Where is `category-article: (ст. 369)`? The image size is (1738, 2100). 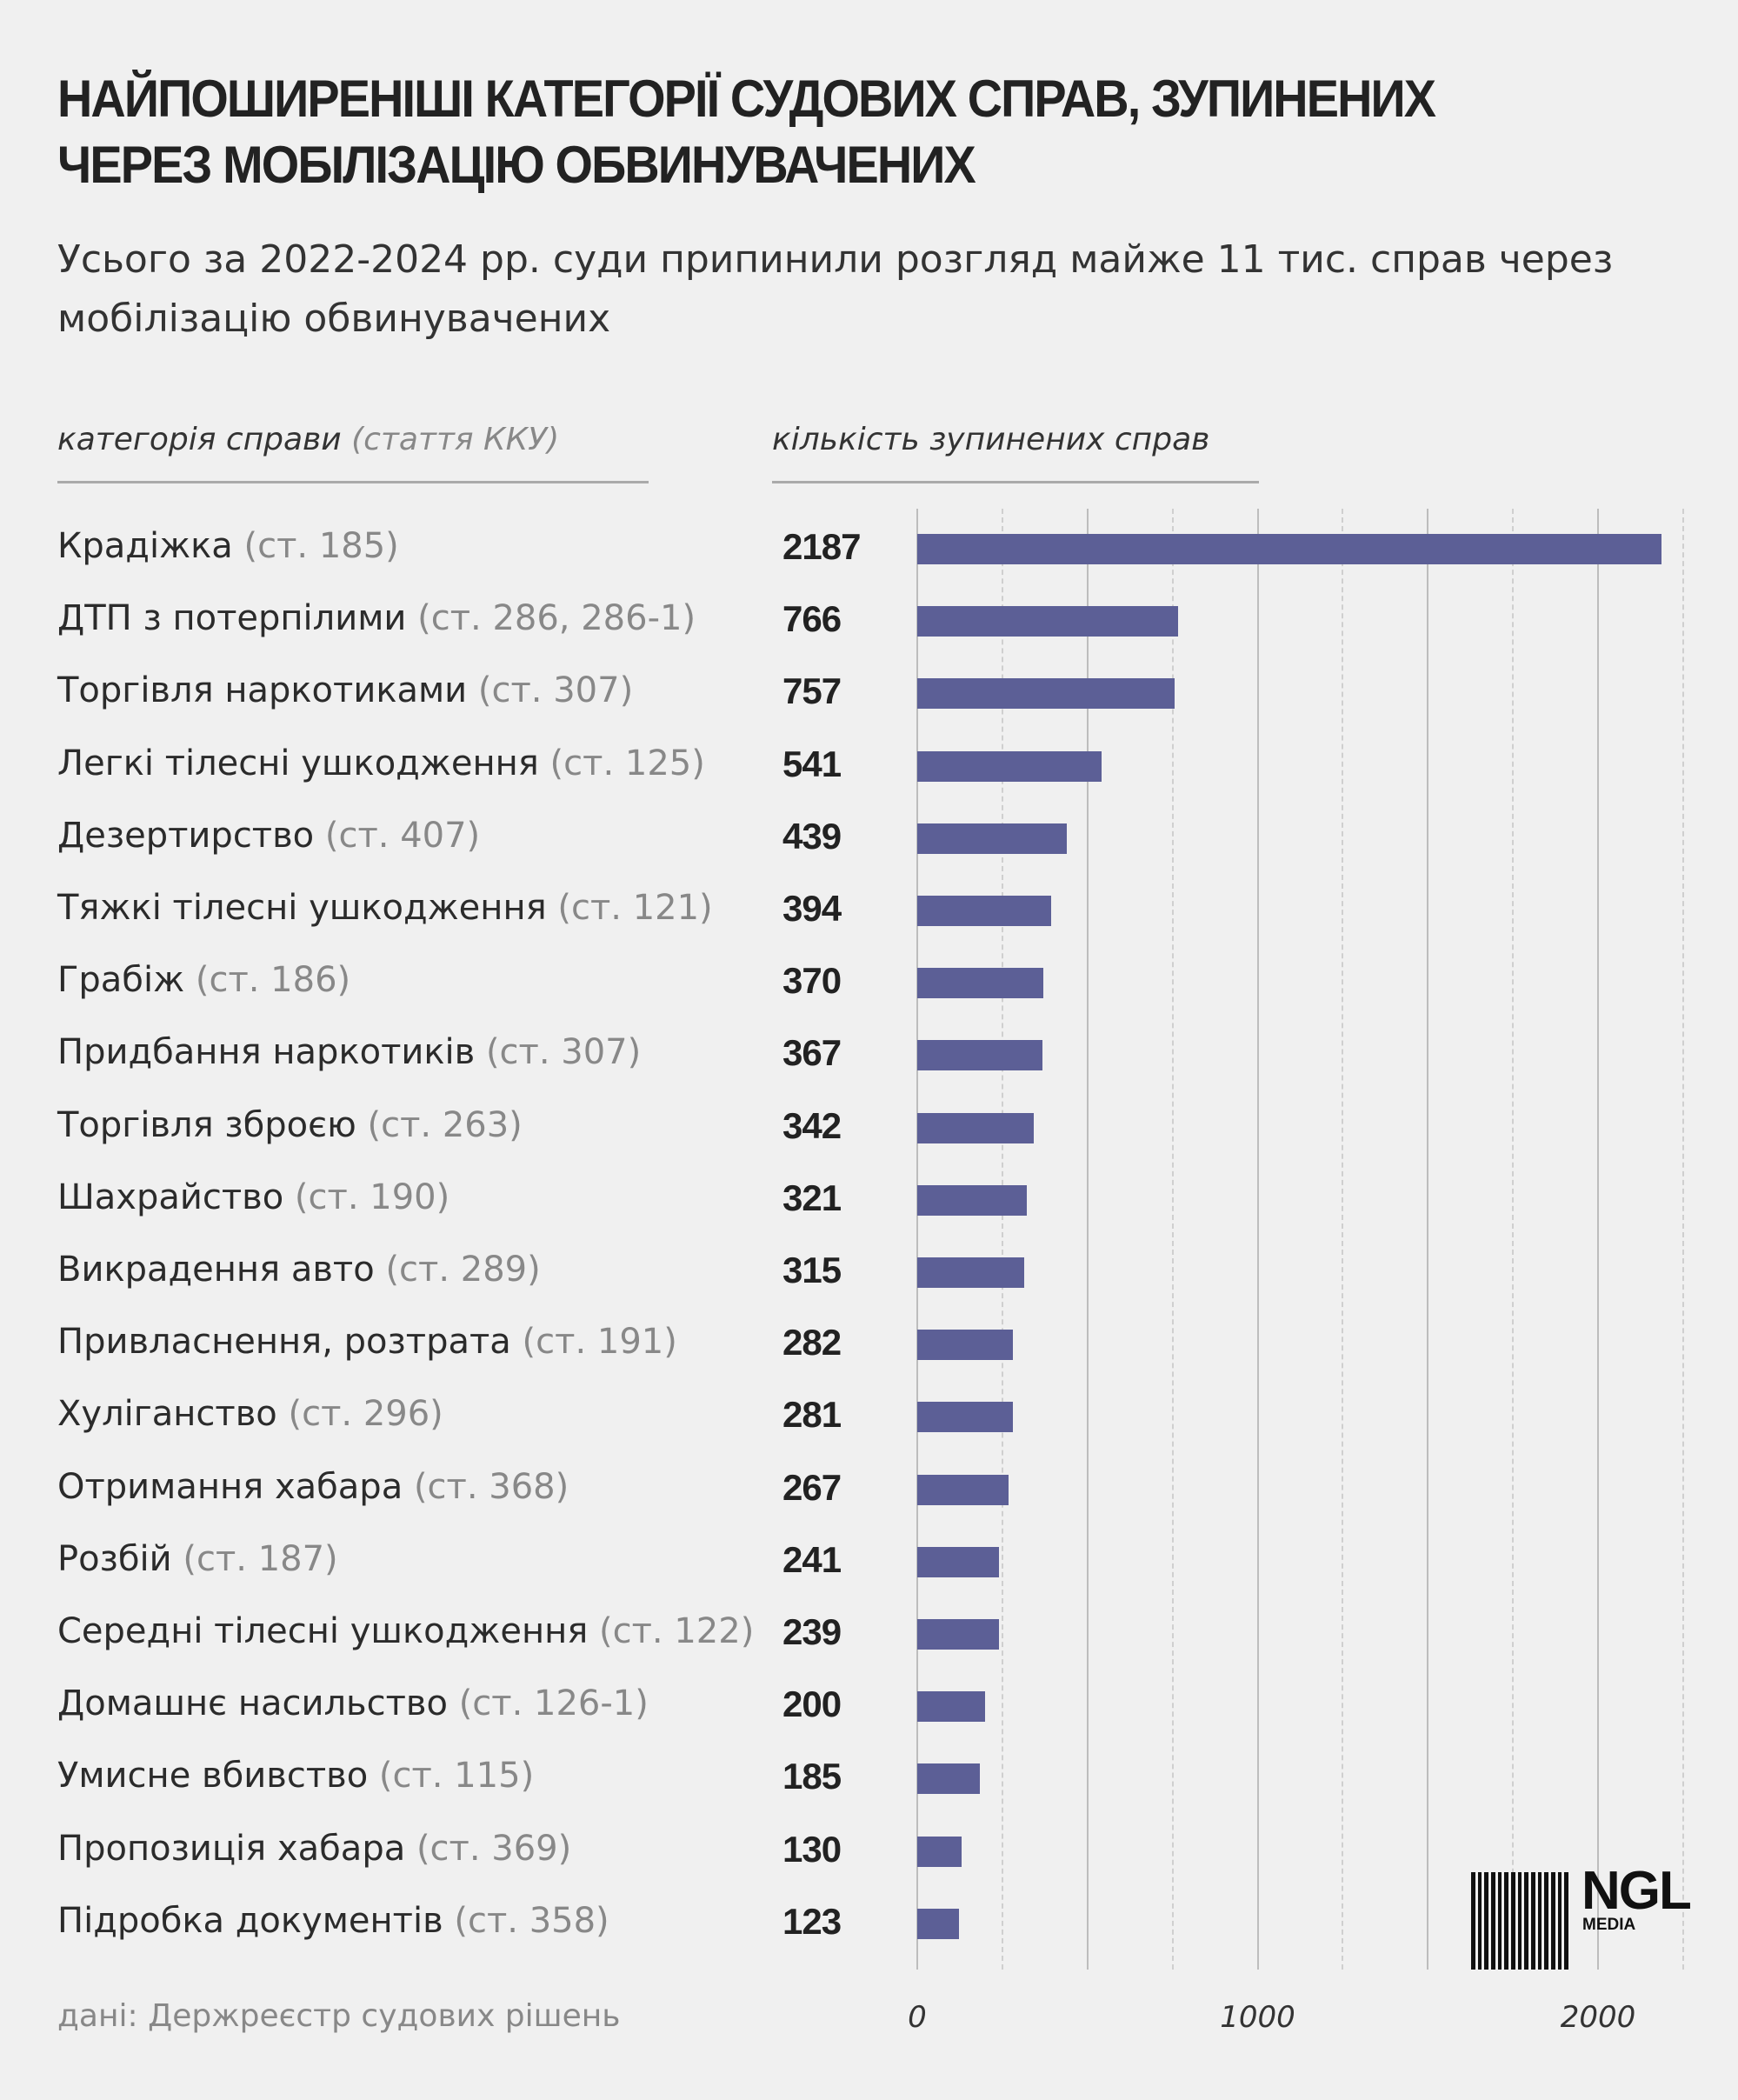 category-article: (ст. 369) is located at coordinates (494, 1848).